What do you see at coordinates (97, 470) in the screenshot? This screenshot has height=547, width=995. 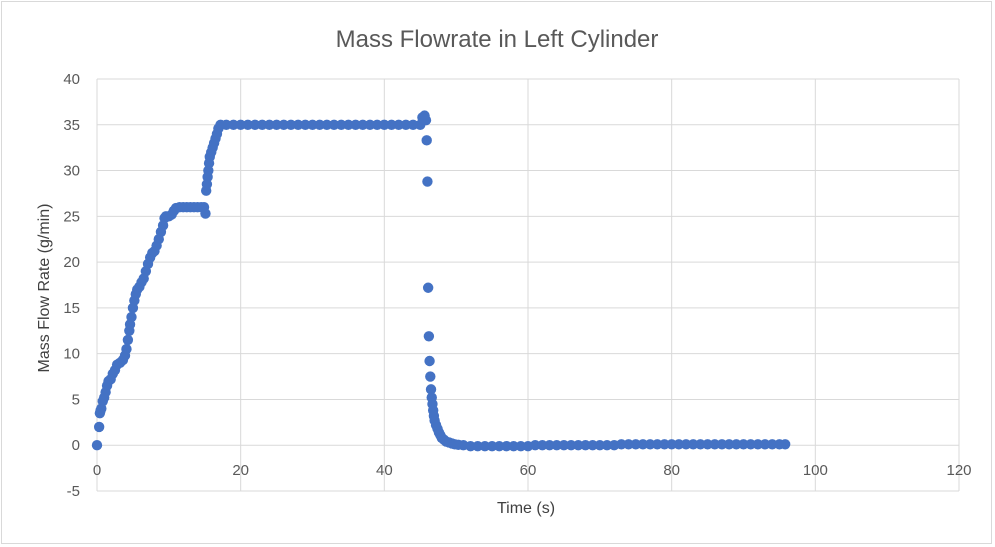 I see `x-tick-label: 0` at bounding box center [97, 470].